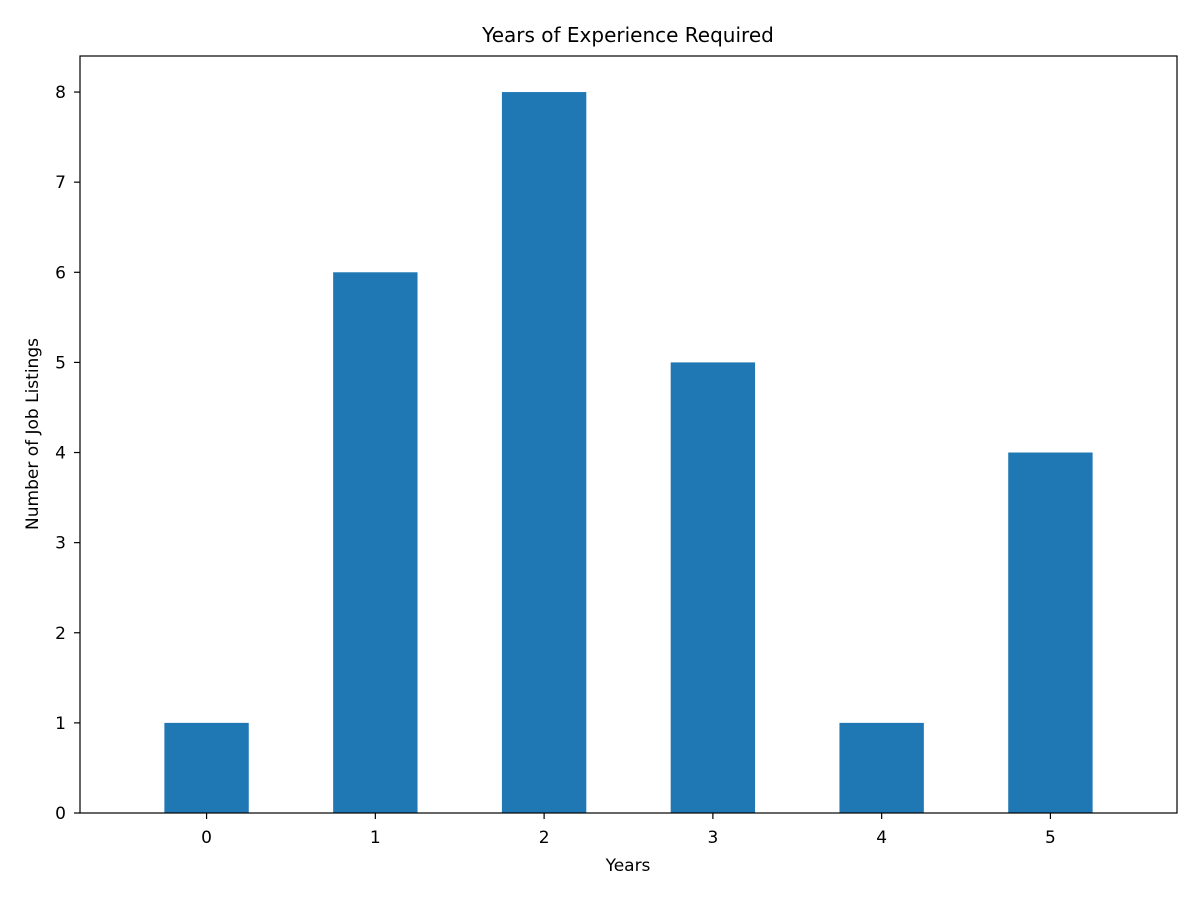  Describe the element at coordinates (712, 838) in the screenshot. I see `x-tick-label: 3` at that location.